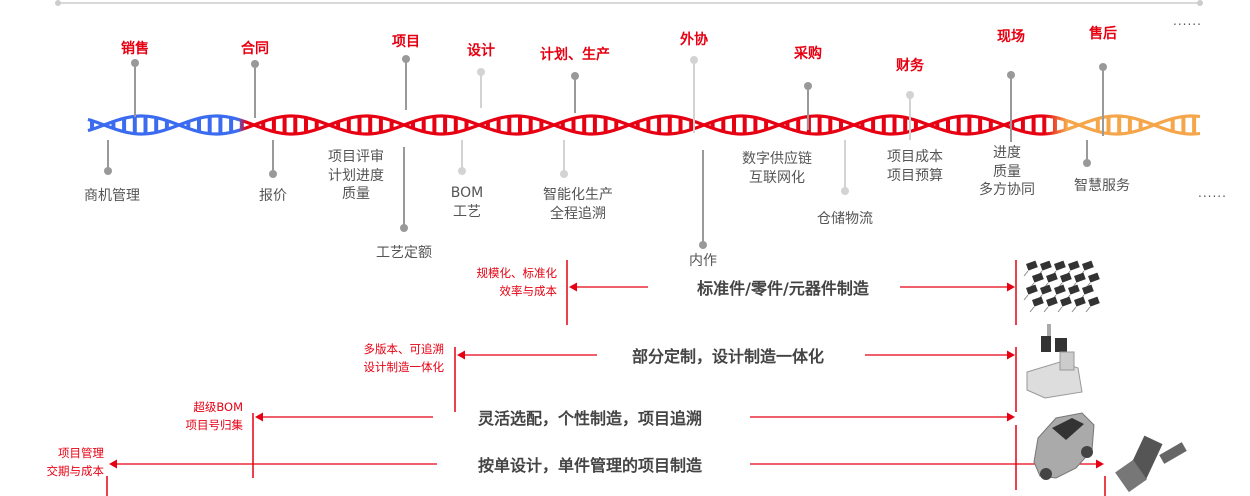 This screenshot has width=1250, height=496. Describe the element at coordinates (578, 204) in the screenshot. I see `stage-label-bottom: 智能化生产 全程追溯` at that location.